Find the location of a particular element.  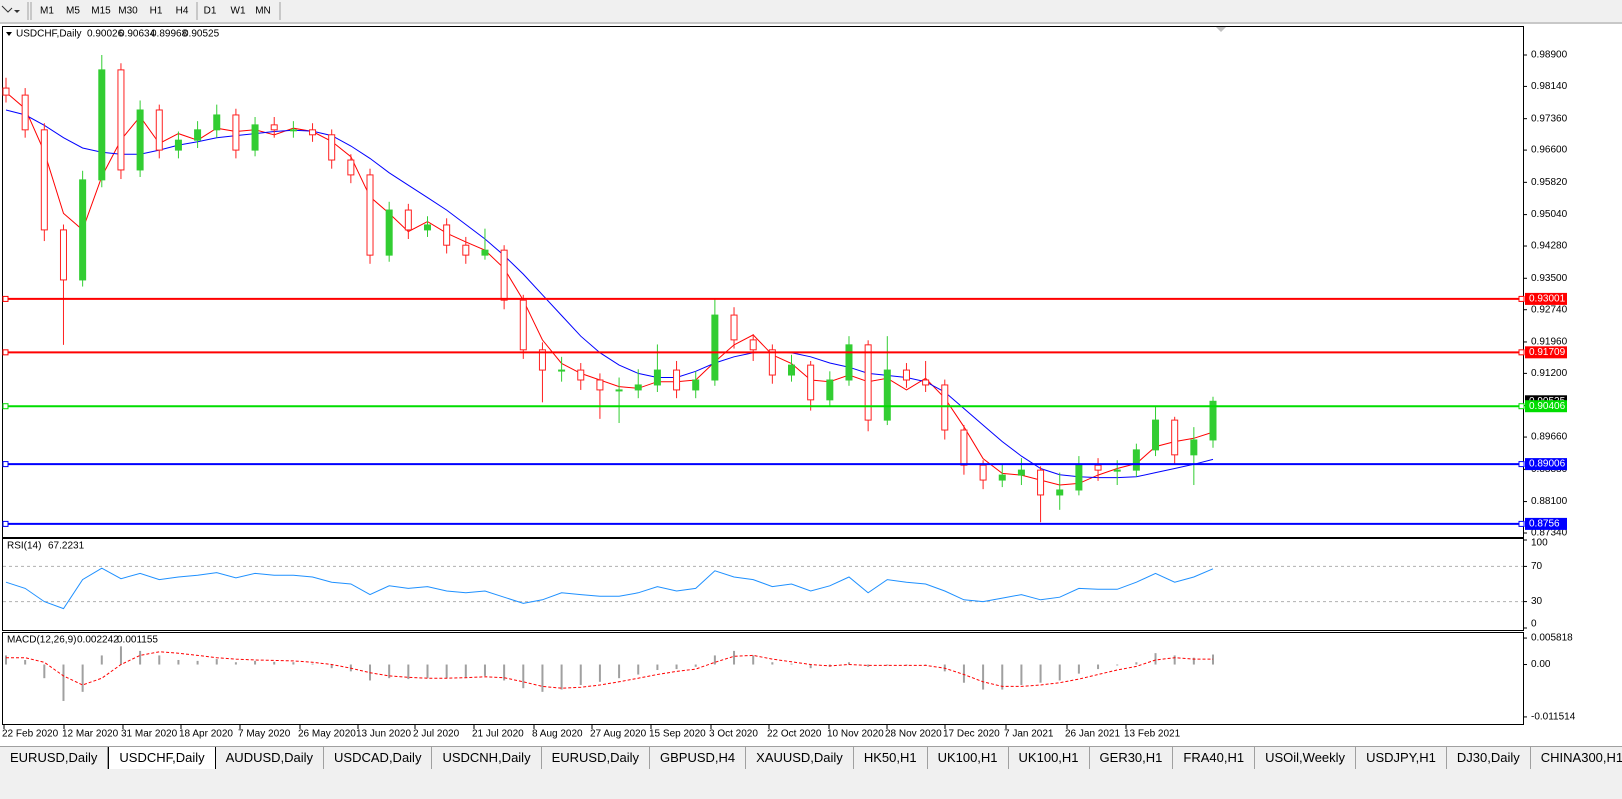

x-tick-label: 12 Mar 2020 is located at coordinates (90, 734).